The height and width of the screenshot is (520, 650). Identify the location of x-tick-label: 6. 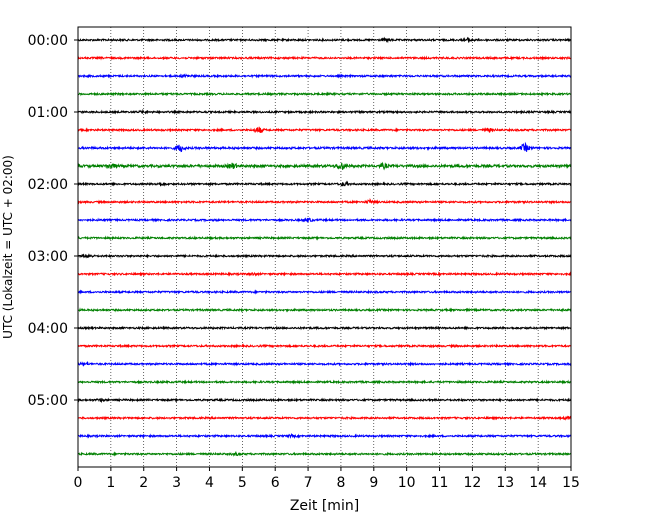
(275, 483).